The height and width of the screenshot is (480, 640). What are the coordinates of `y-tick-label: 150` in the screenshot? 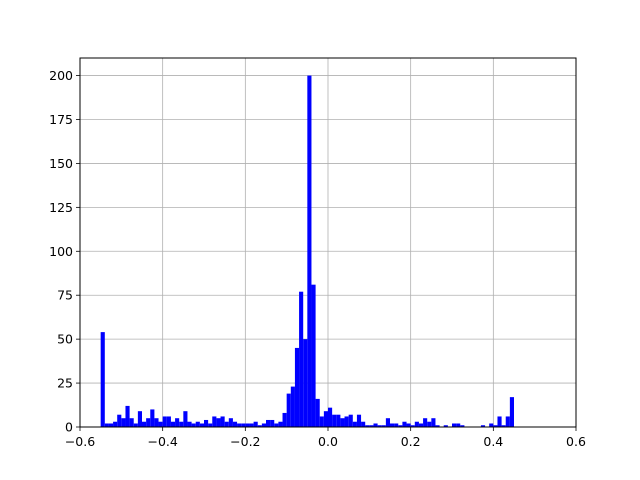 It's located at (61, 163).